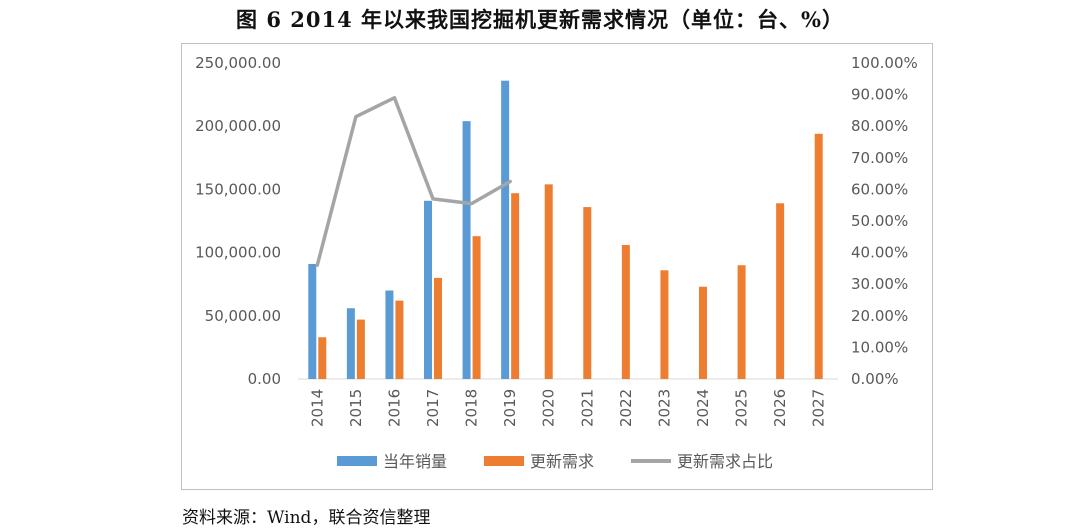  What do you see at coordinates (238, 189) in the screenshot?
I see `left-tick-label: 150,000.00` at bounding box center [238, 189].